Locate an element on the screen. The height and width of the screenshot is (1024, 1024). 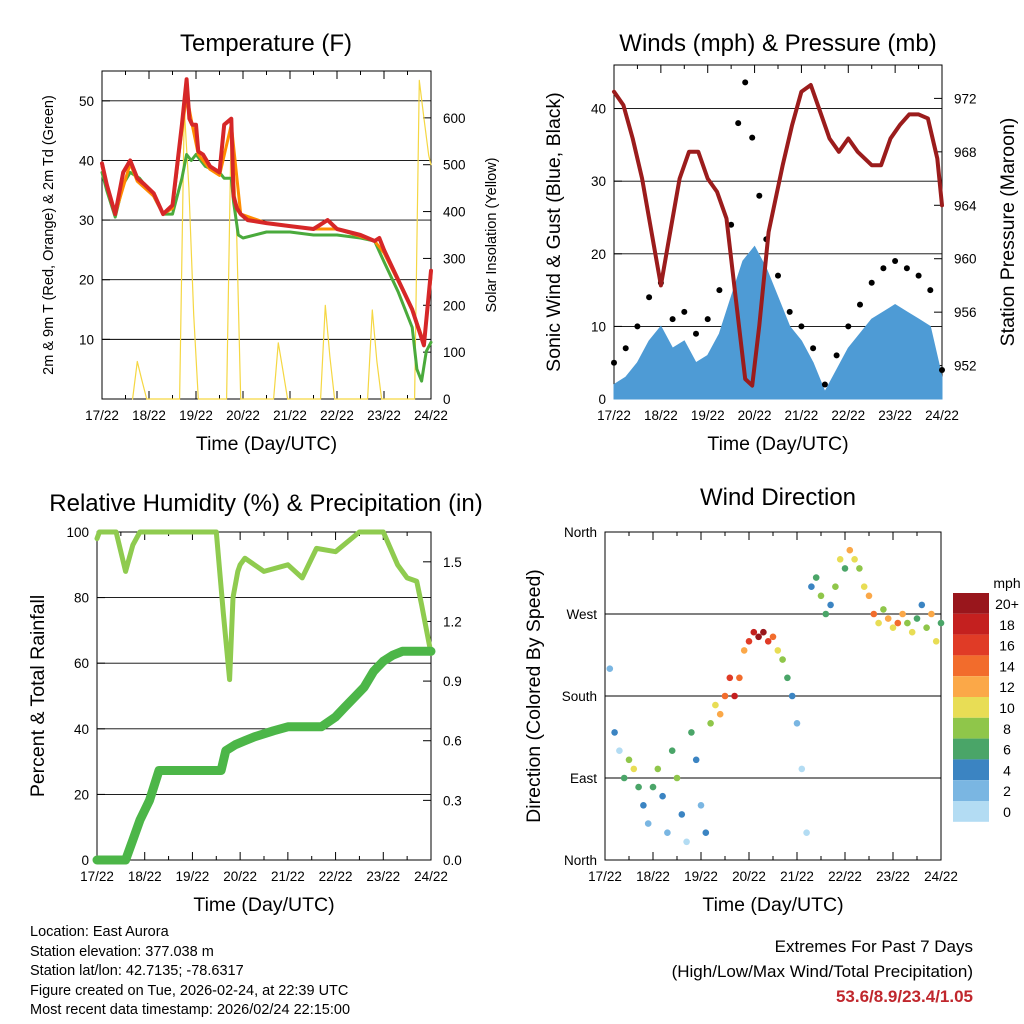
y-axis-title: Direction (Colored By Speed) is located at coordinates (534, 696).